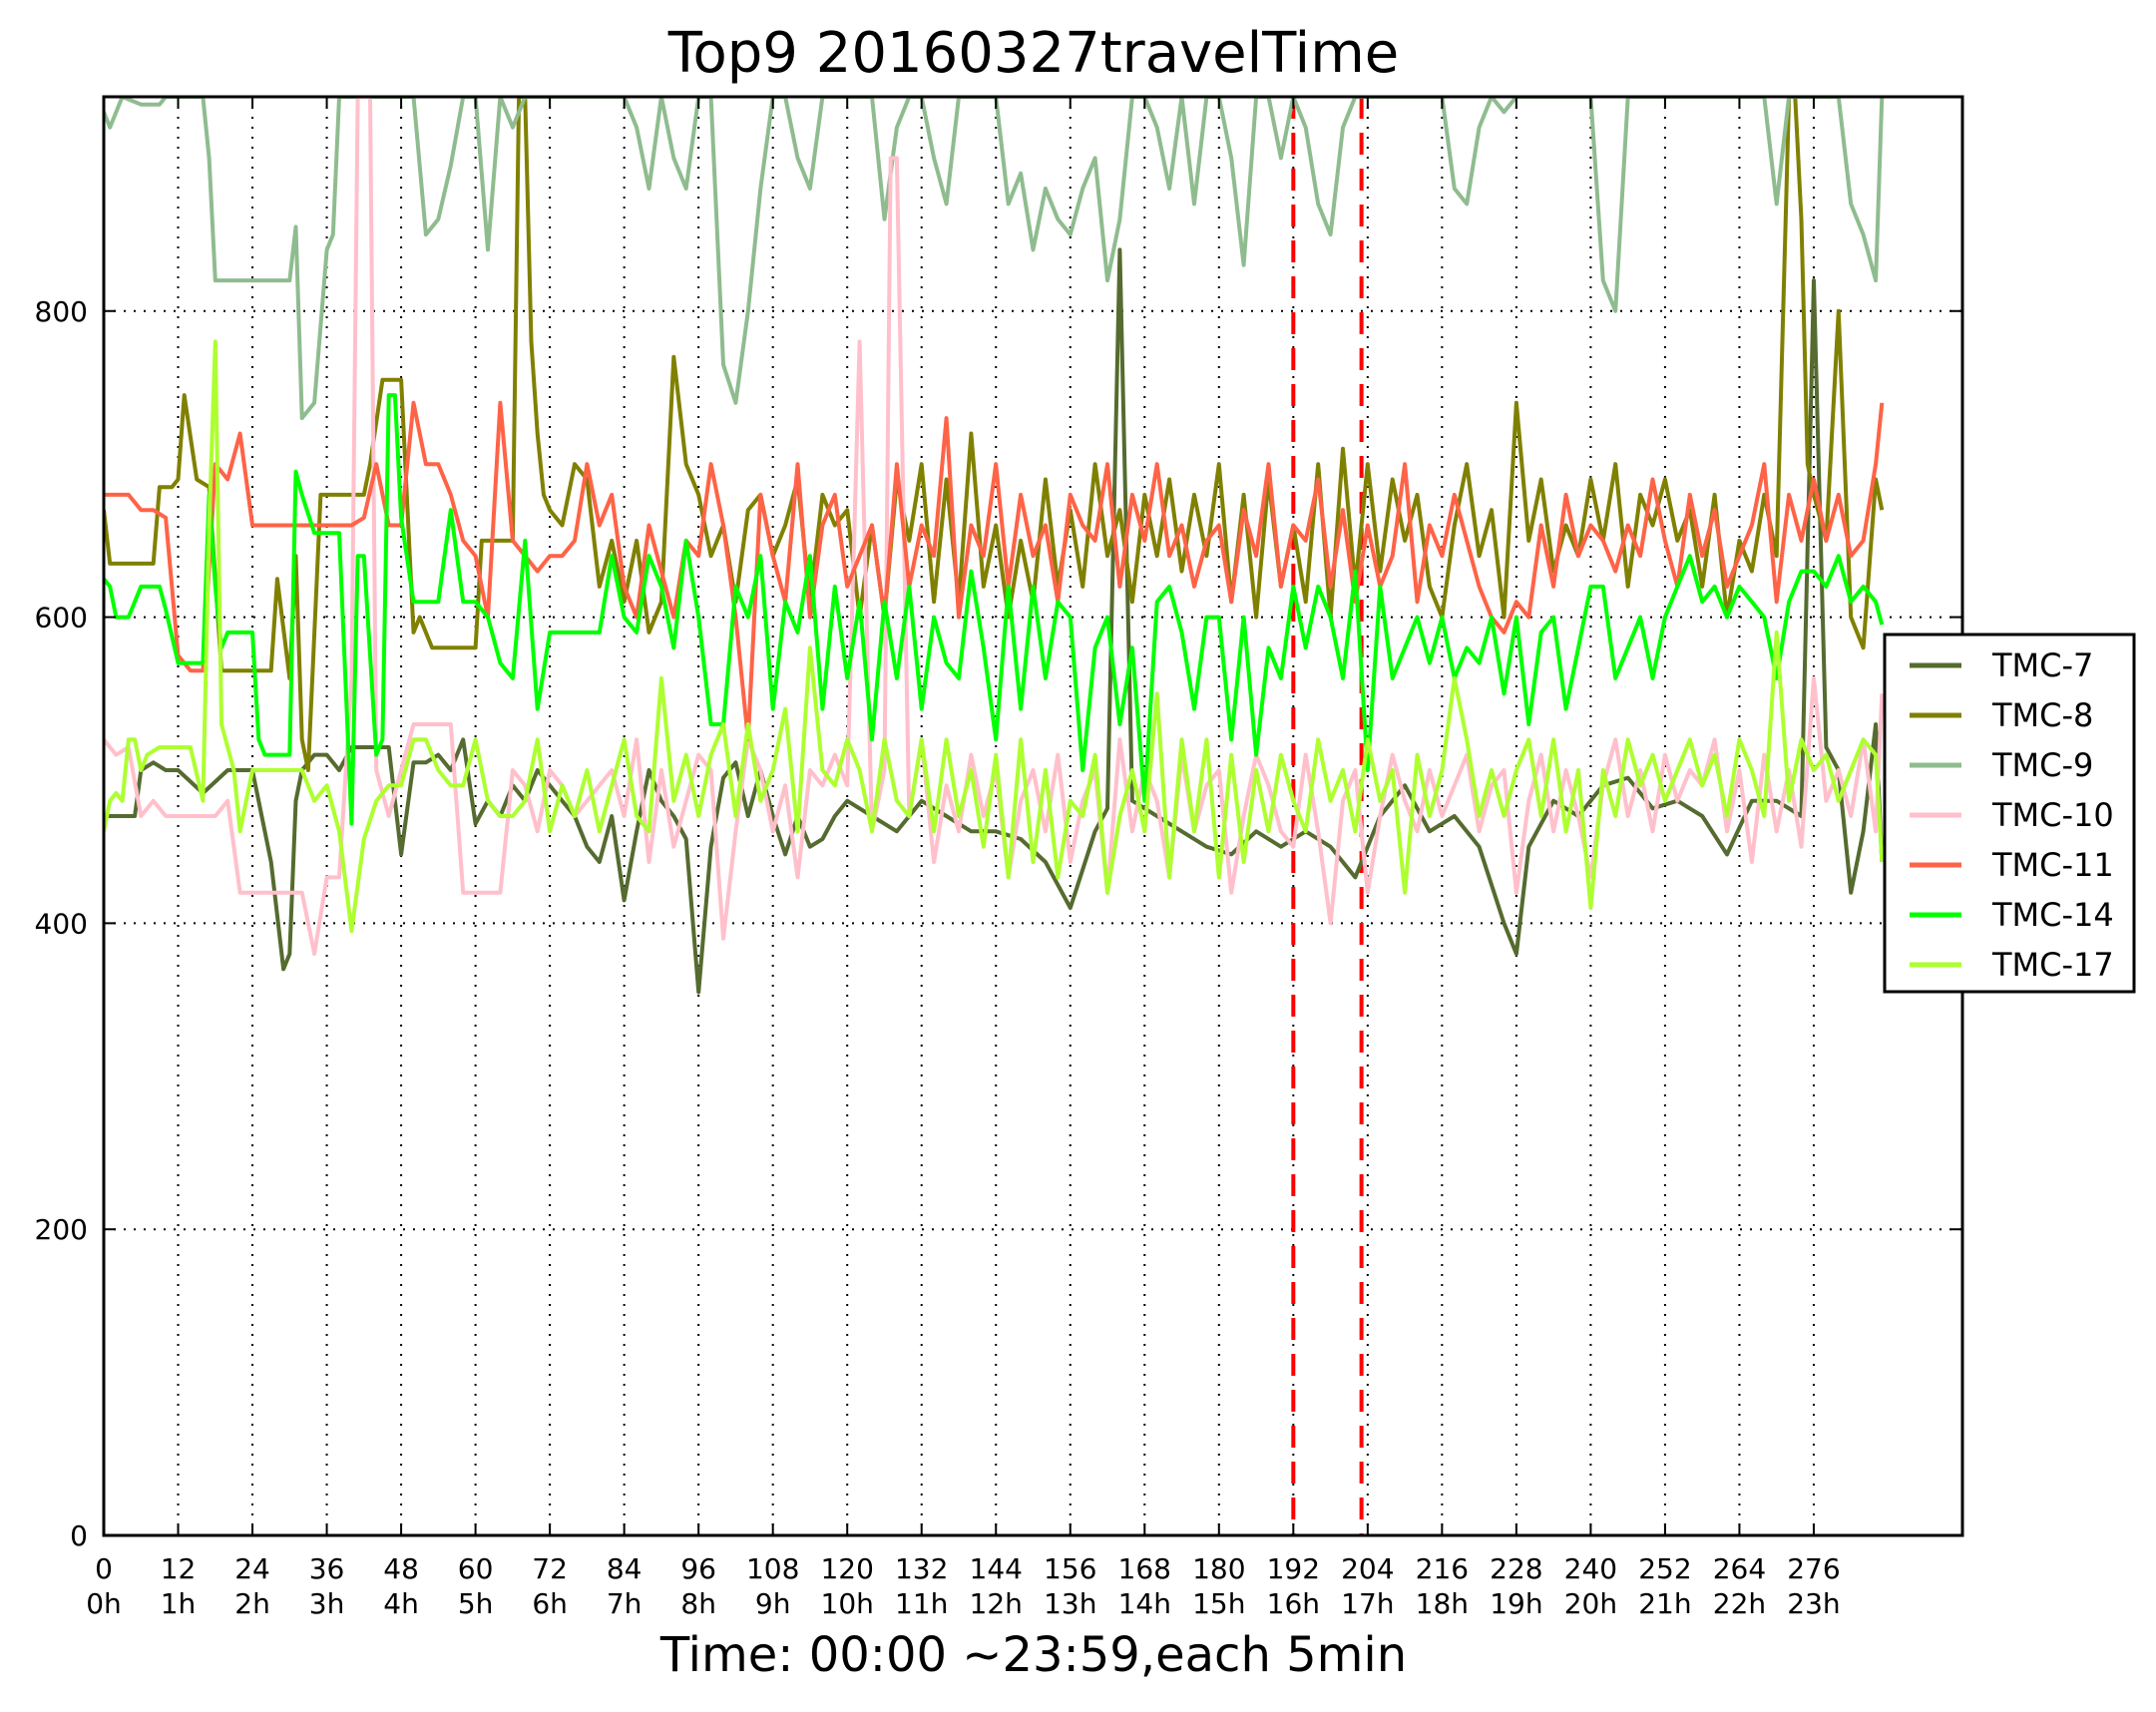 This screenshot has height=1712, width=2156. I want to click on x-tick-label: 36, so click(327, 1568).